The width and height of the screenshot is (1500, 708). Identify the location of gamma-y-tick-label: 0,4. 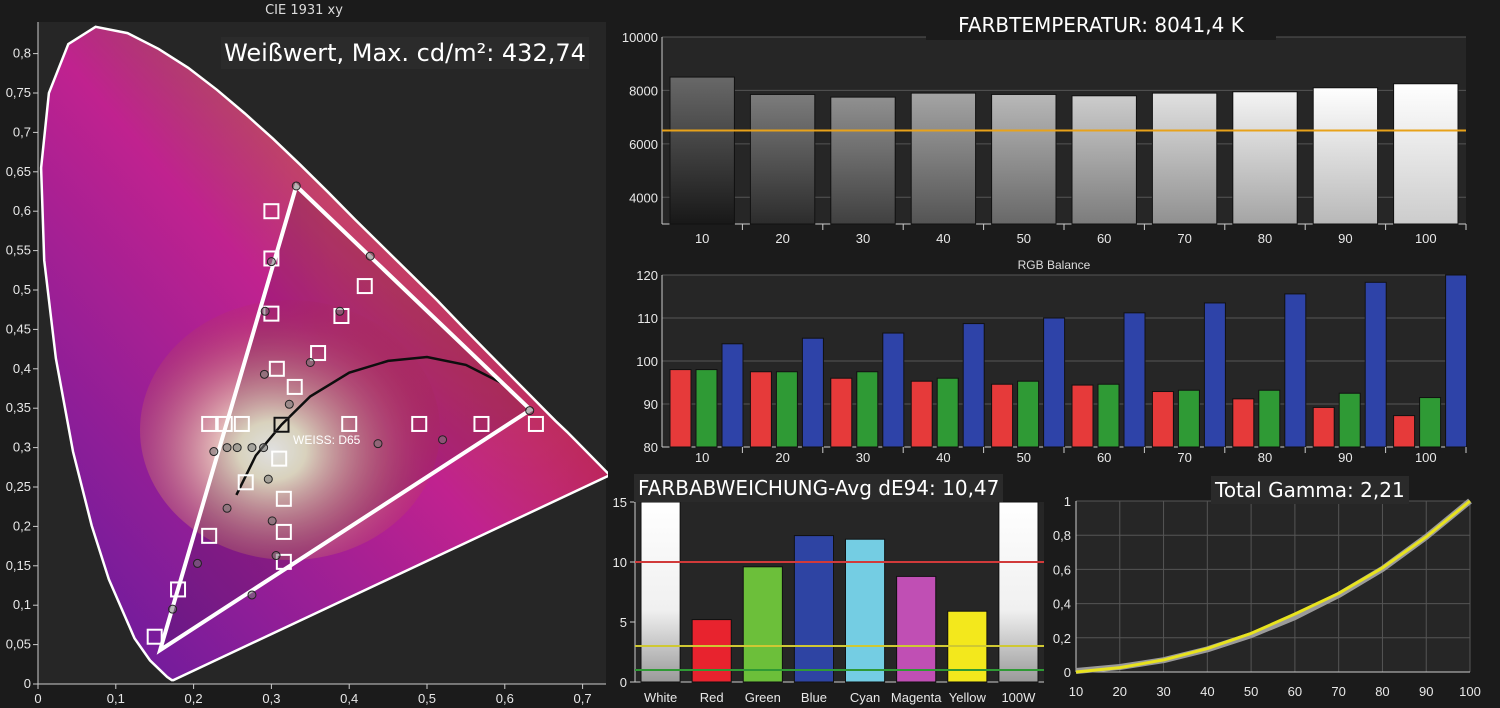
(1062, 604).